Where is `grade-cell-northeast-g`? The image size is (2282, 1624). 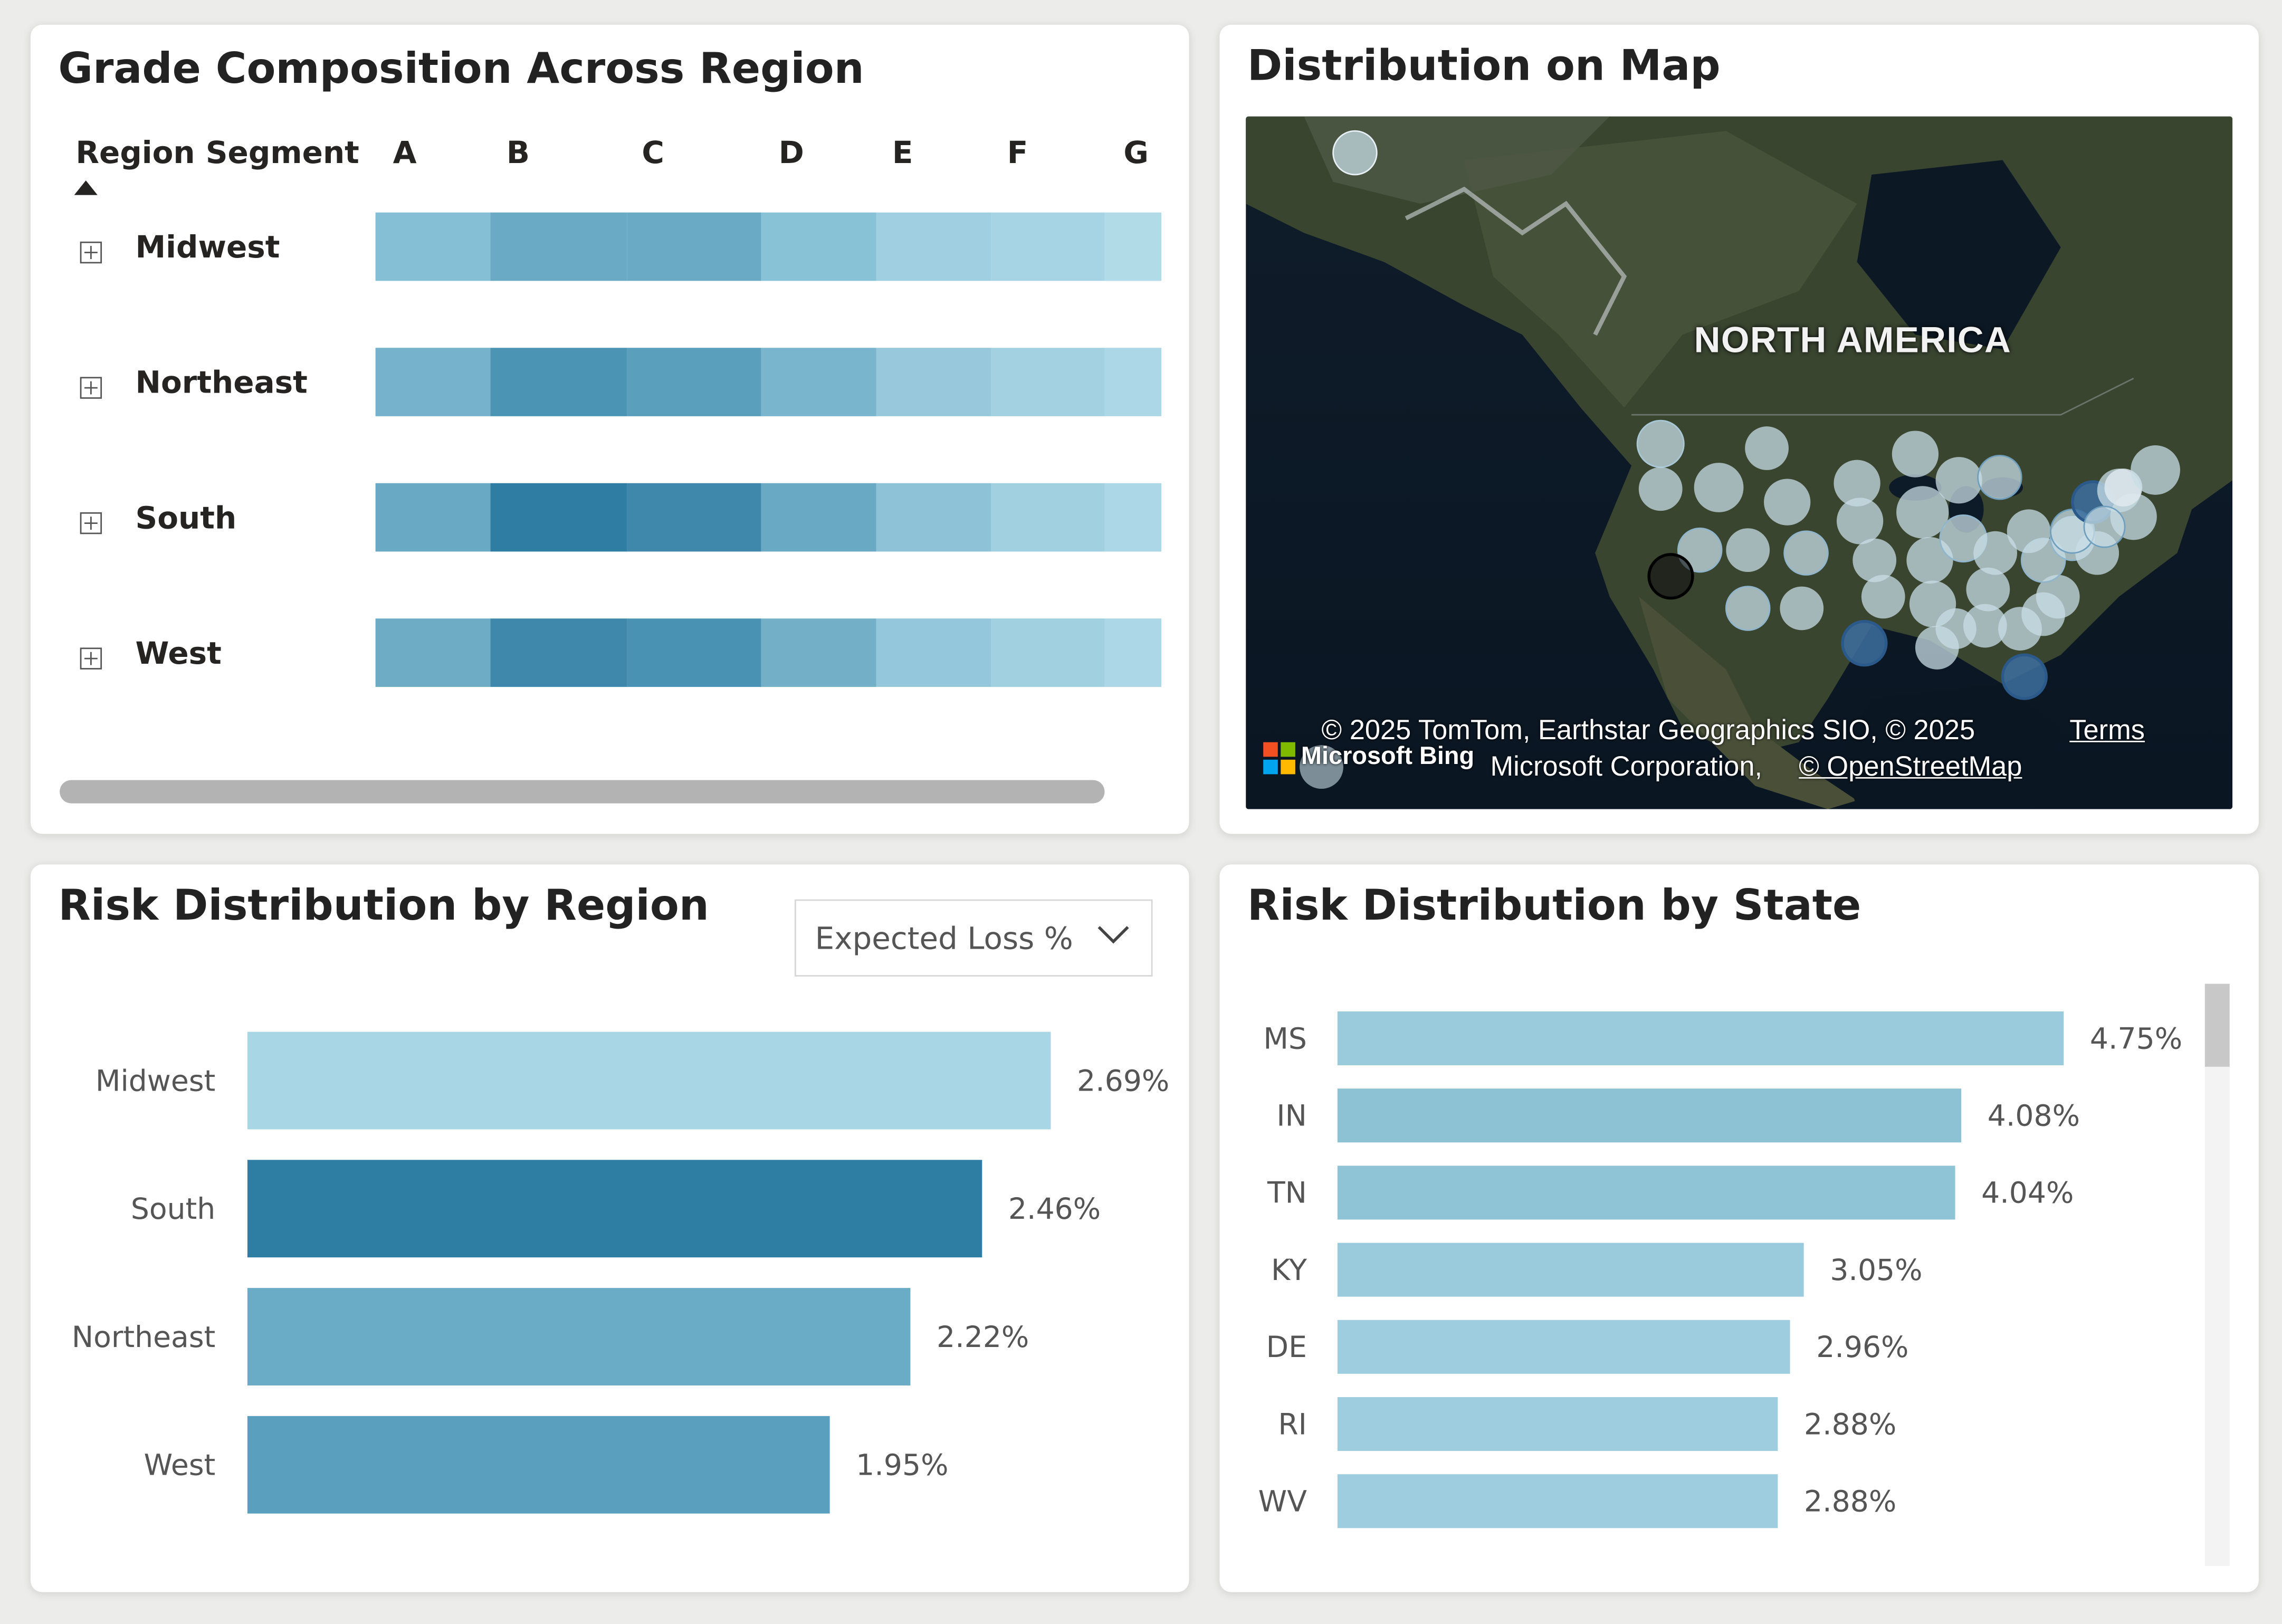
grade-cell-northeast-g is located at coordinates (1133, 382).